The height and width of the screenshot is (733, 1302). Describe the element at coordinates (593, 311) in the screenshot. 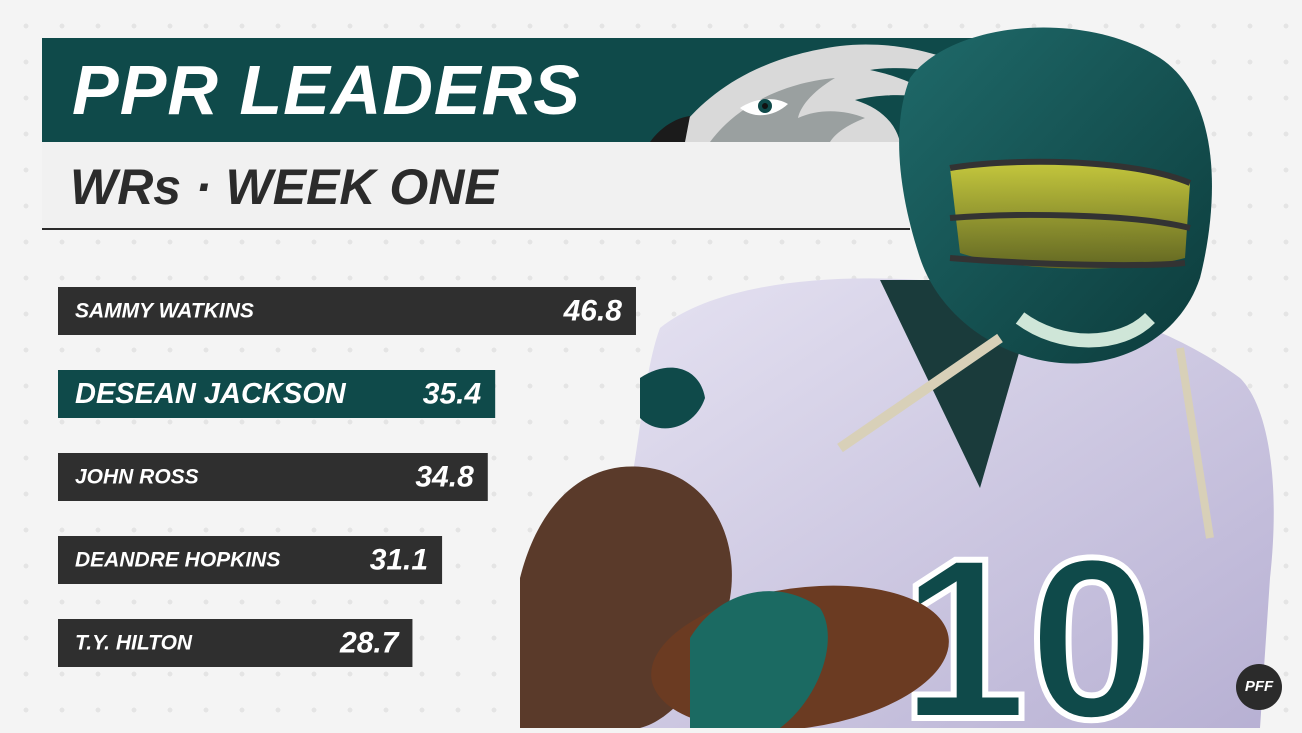

I see `bar-value-label: 46.8` at that location.